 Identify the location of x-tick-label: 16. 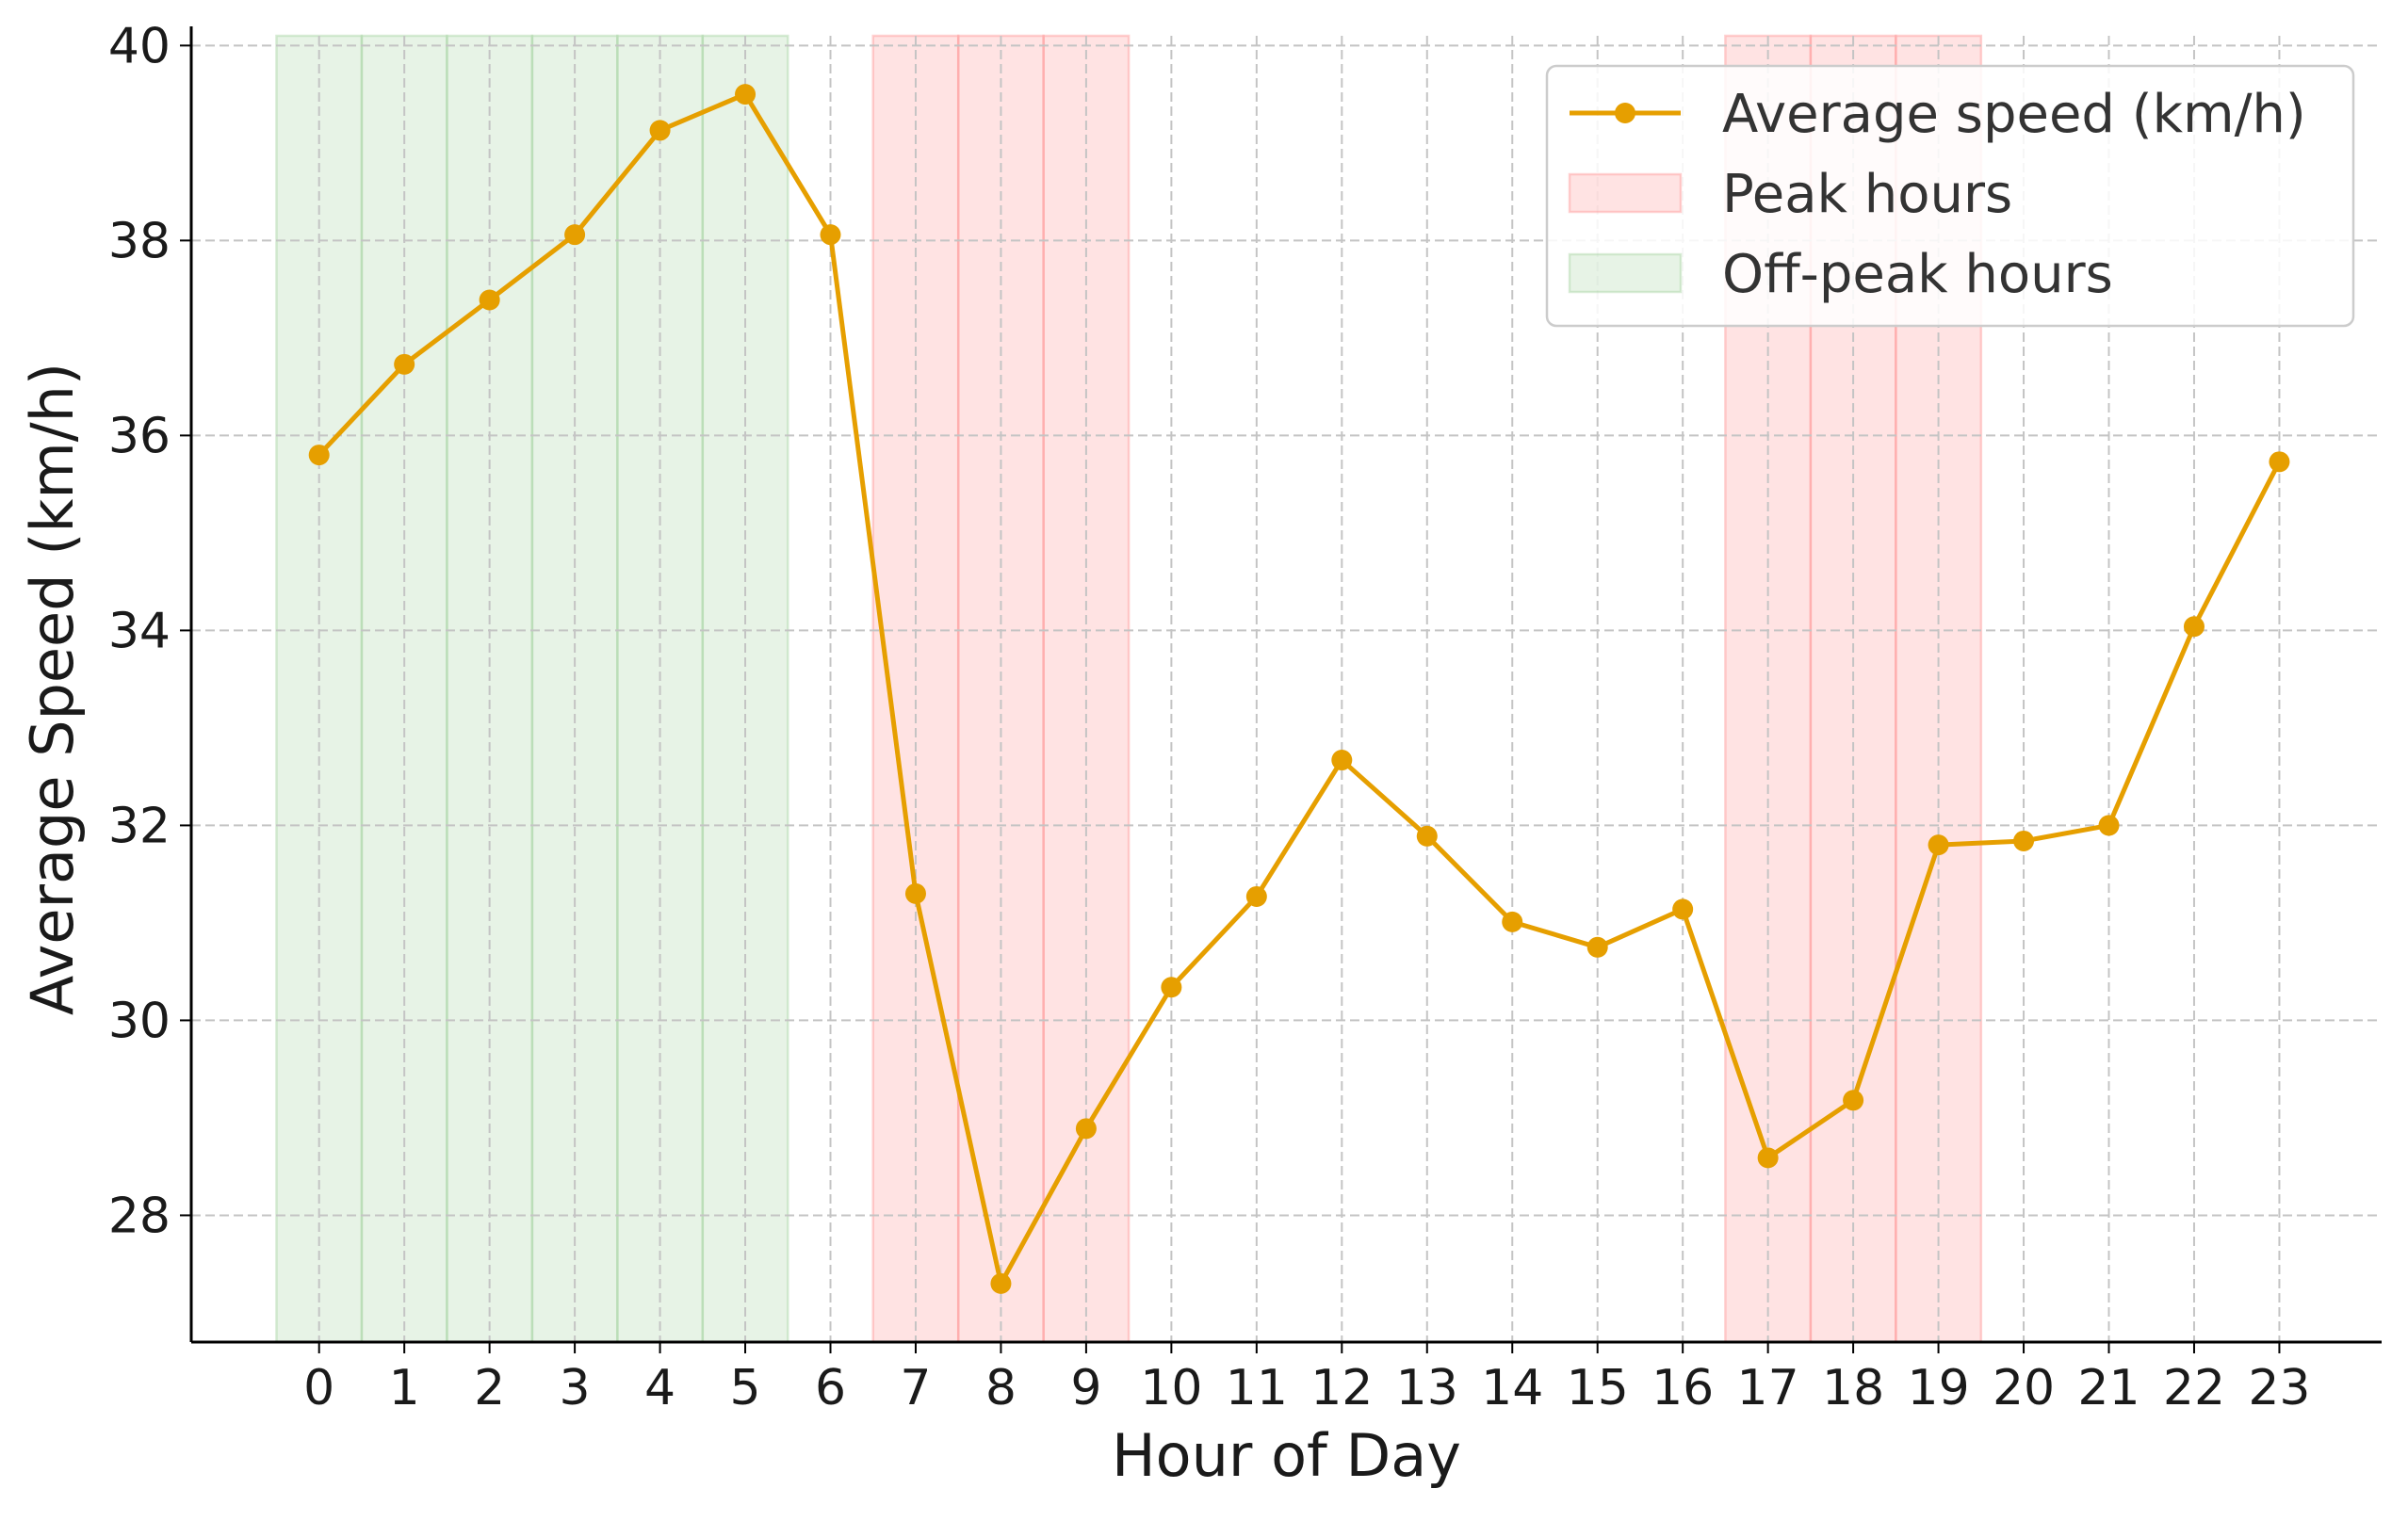
(1682, 1388).